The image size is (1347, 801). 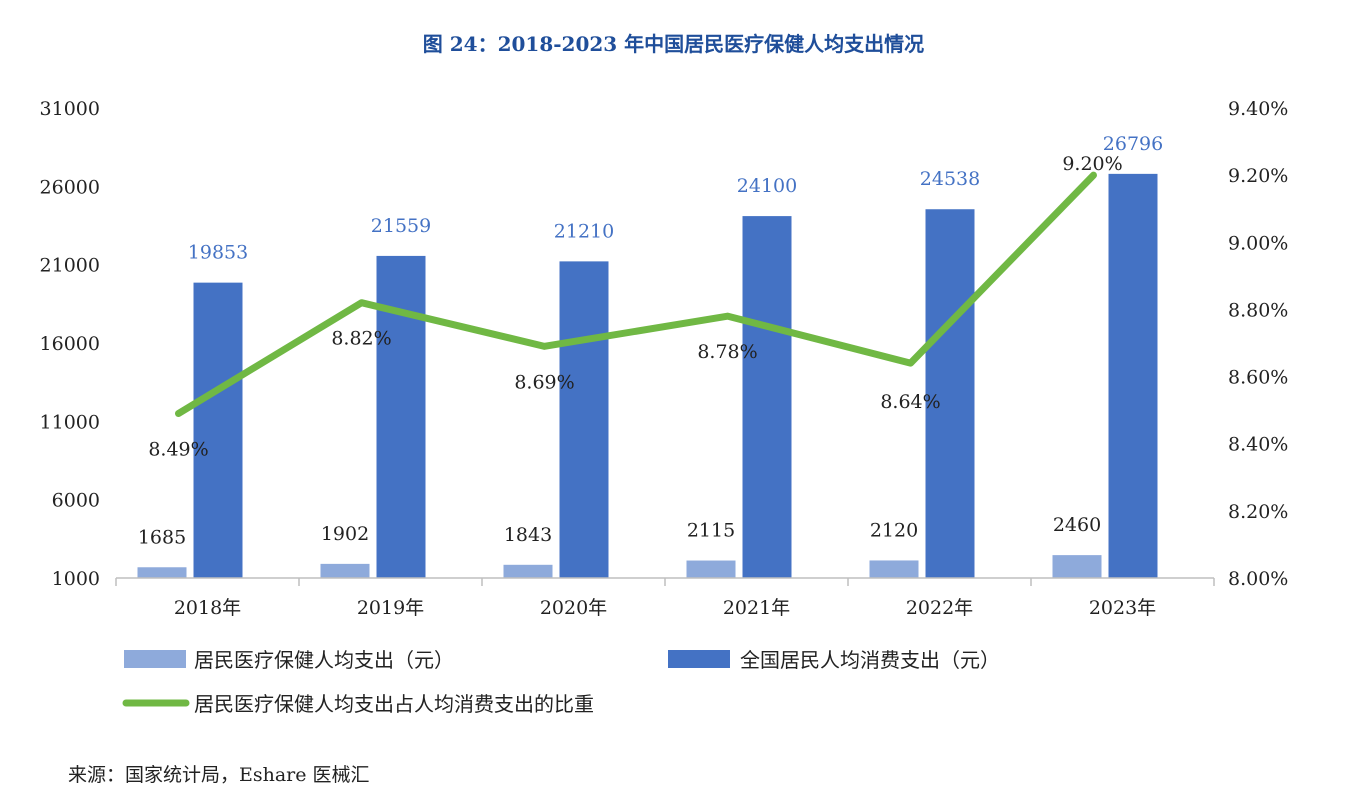 What do you see at coordinates (699, 659) in the screenshot?
I see `legend-swatch-consumption` at bounding box center [699, 659].